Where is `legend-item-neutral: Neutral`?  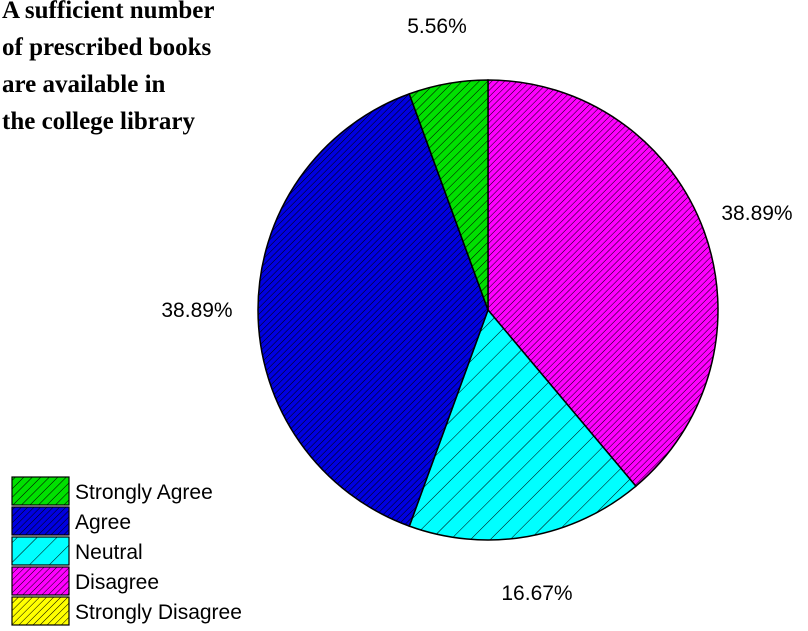 legend-item-neutral: Neutral is located at coordinates (77, 551).